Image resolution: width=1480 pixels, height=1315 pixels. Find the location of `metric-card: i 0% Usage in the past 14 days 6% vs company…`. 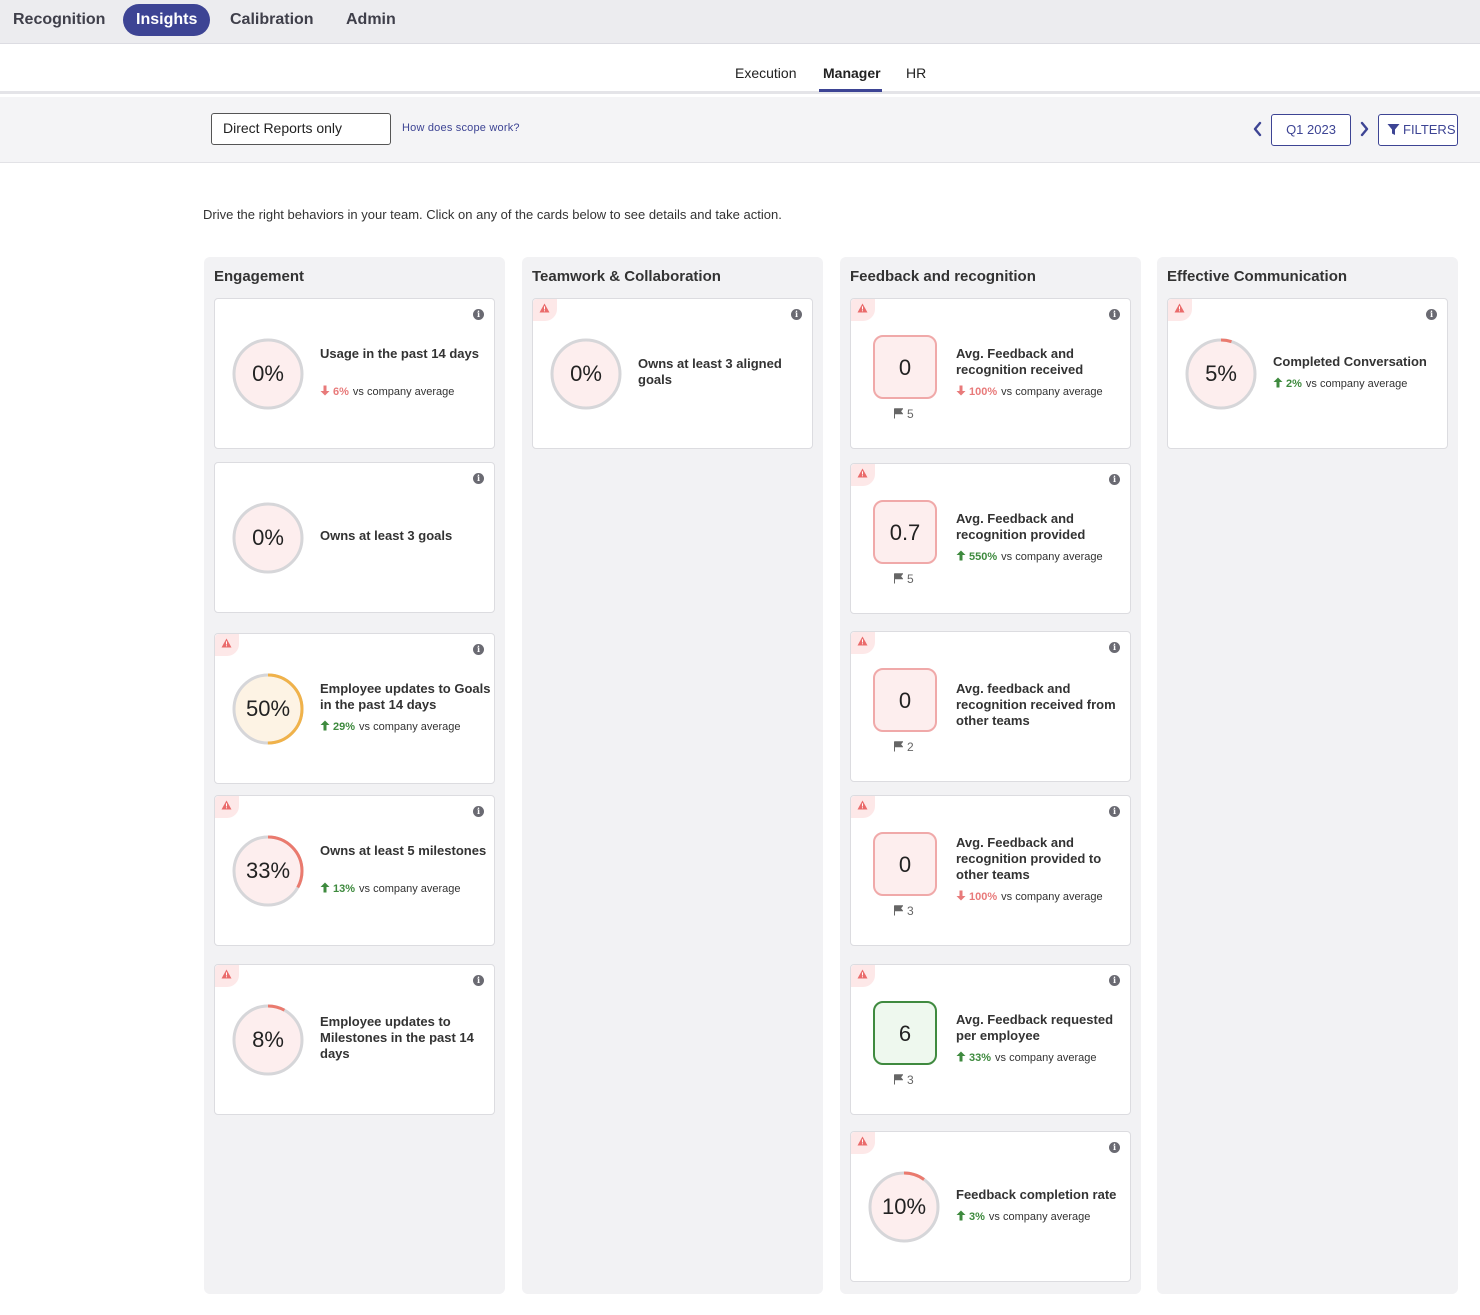

metric-card: i 0% Usage in the past 14 days 6% vs company… is located at coordinates (354, 373).